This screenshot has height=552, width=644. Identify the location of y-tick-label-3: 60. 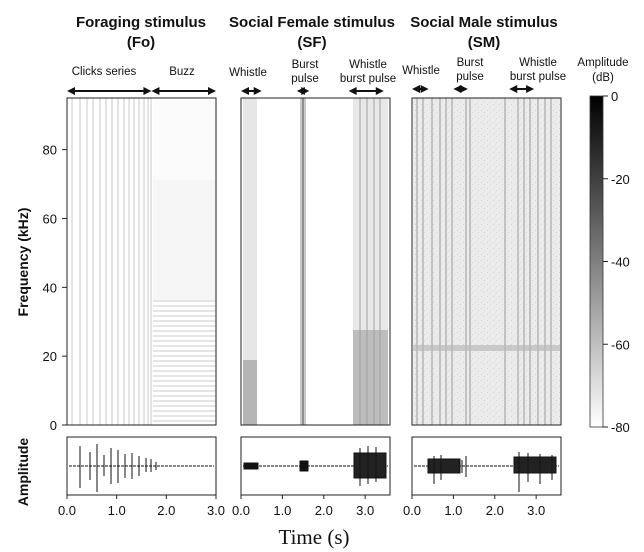
(50, 218).